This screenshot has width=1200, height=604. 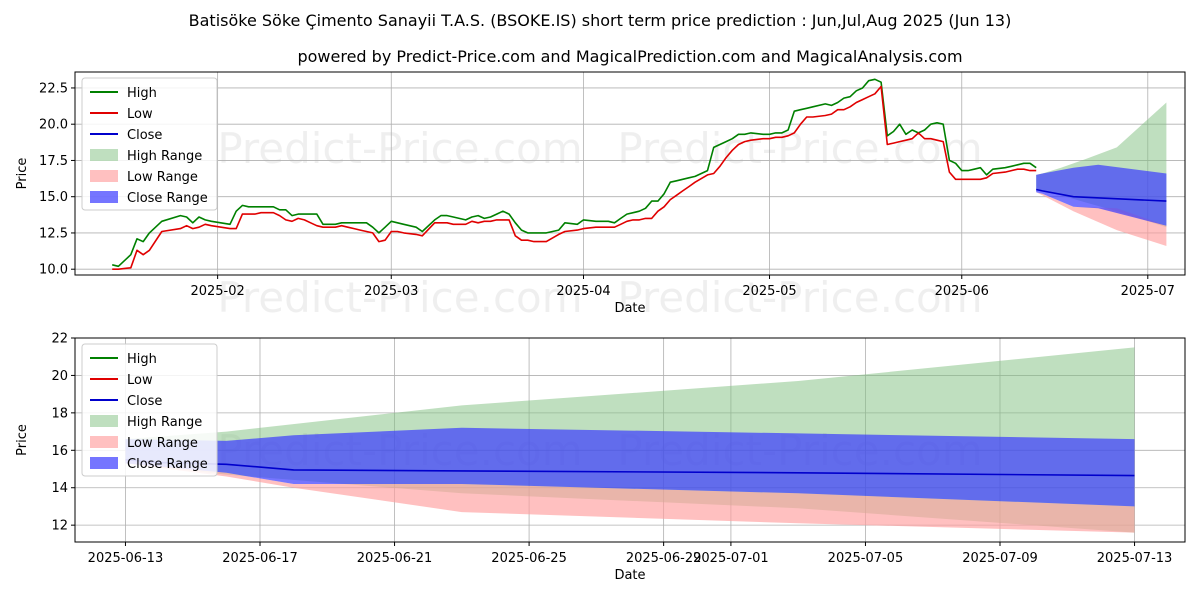 I want to click on x-tick-label-3: 2025-05, so click(x=769, y=291).